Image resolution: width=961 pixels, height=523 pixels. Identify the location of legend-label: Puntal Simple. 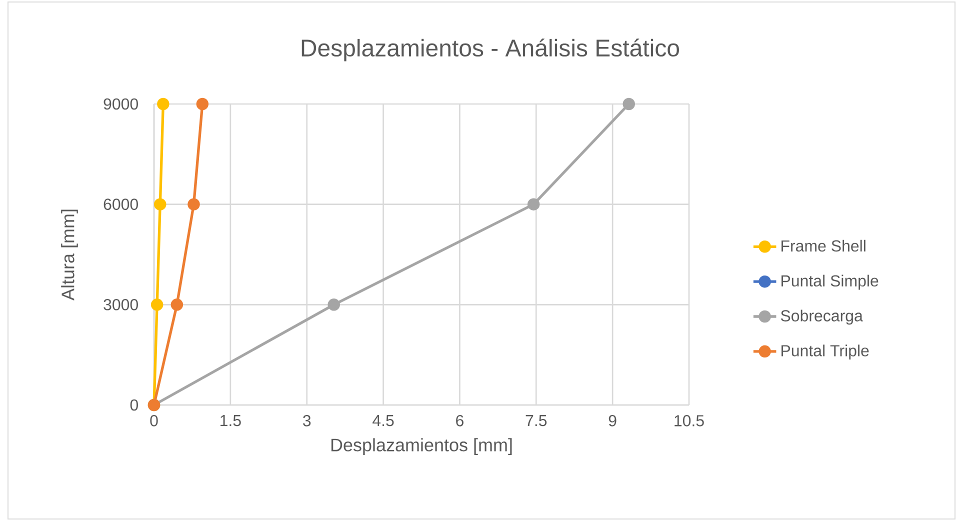
(830, 282).